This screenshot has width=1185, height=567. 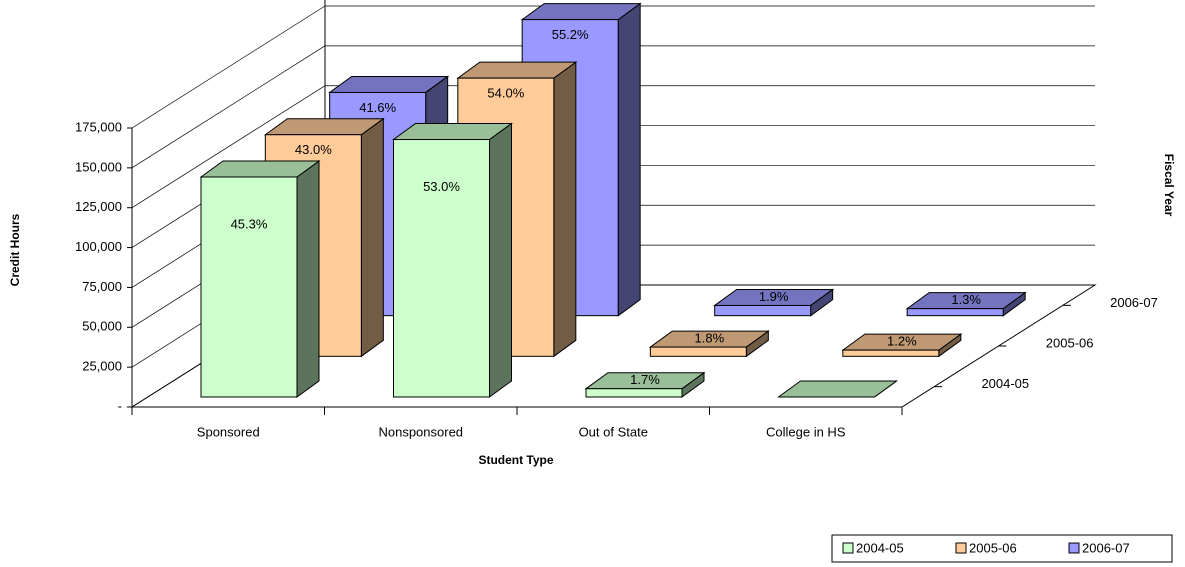 I want to click on y-tick-label: 50,000, so click(x=102, y=326).